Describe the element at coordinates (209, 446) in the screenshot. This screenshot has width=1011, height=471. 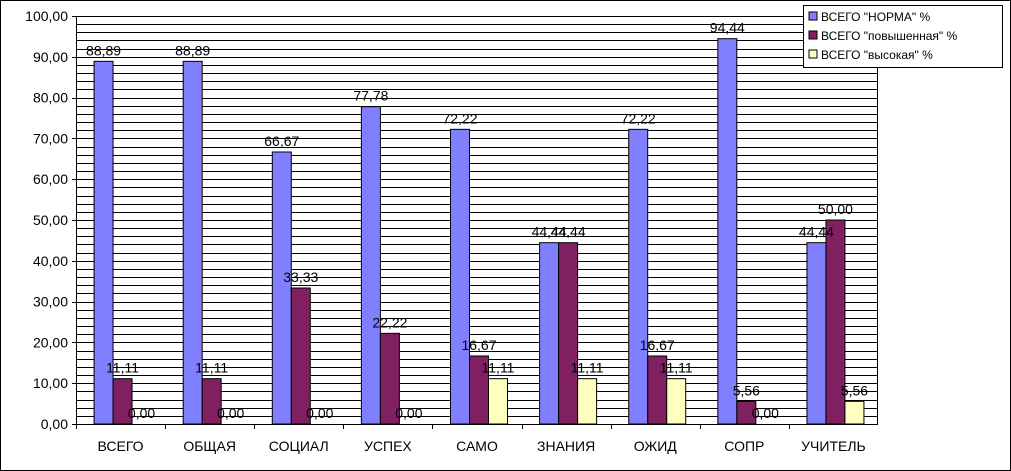
I see `x-tick-label: ОБЩАЯ` at that location.